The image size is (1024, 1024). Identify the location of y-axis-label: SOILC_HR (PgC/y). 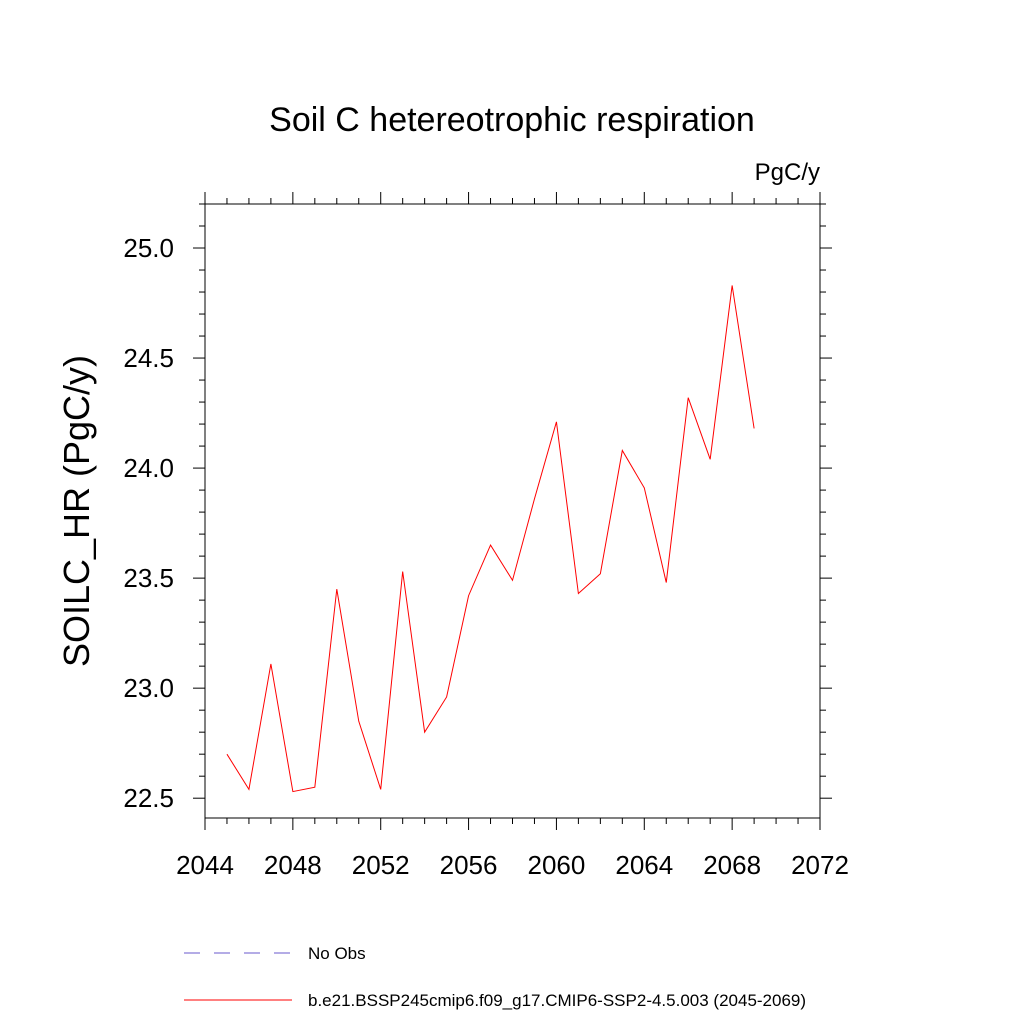
(76, 511).